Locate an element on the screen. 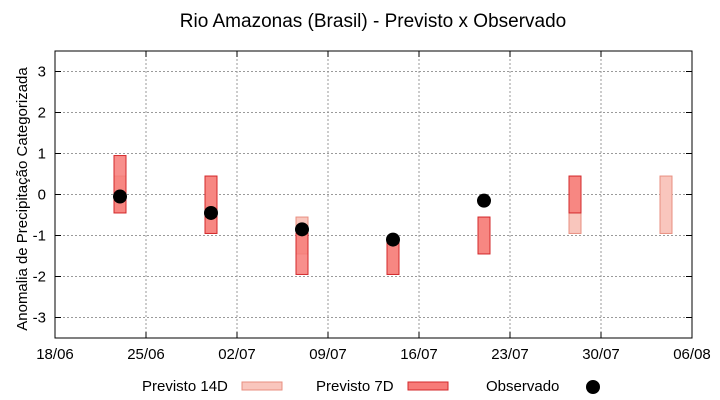 This screenshot has height=400, width=720. y-tick-label: -1 is located at coordinates (39, 236).